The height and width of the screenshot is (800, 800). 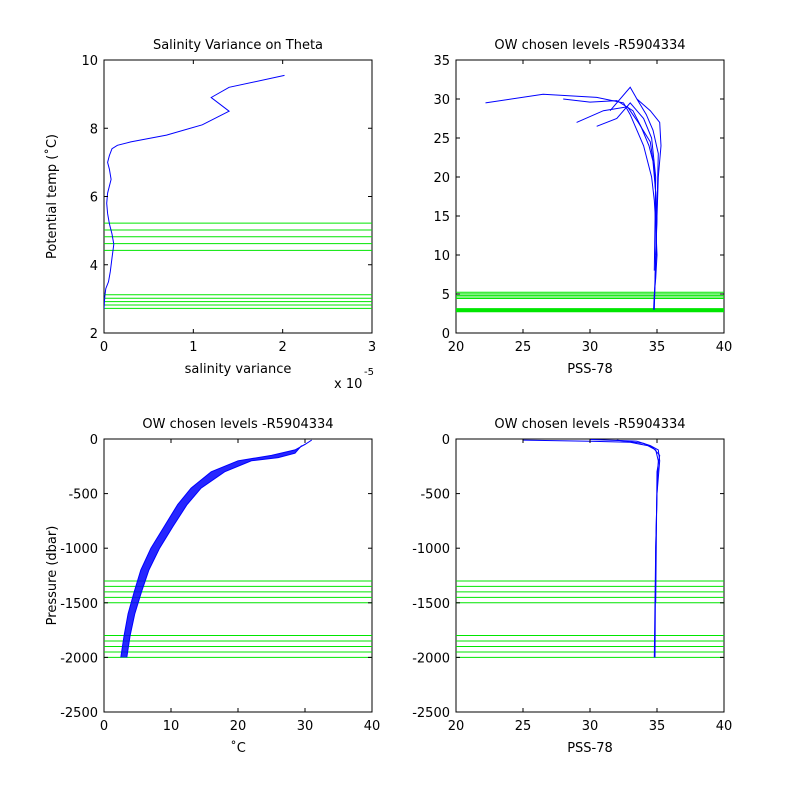 What do you see at coordinates (238, 748) in the screenshot?
I see `x-axis-label: ˚C` at bounding box center [238, 748].